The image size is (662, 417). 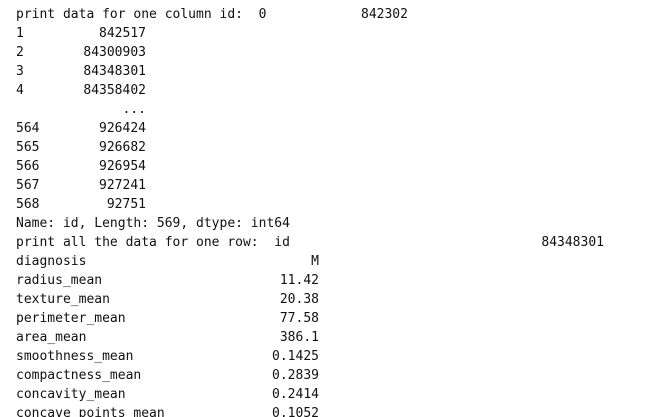 What do you see at coordinates (20, 52) in the screenshot?
I see `series-index: 2` at bounding box center [20, 52].